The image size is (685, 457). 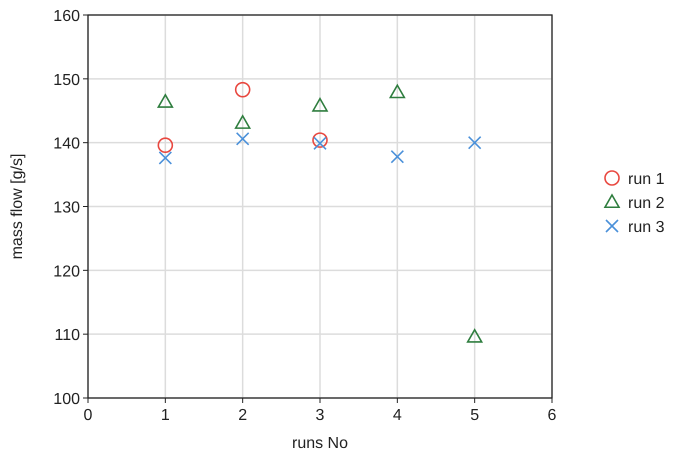 I want to click on y-tick-label: 110, so click(x=67, y=335).